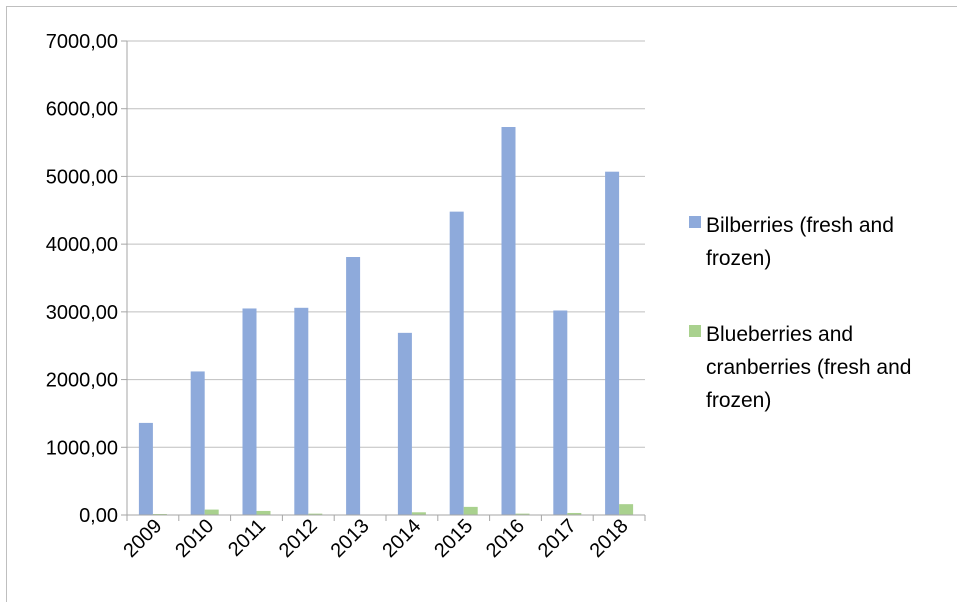 The height and width of the screenshot is (604, 959). I want to click on y-tick-label: 7000,00, so click(82, 42).